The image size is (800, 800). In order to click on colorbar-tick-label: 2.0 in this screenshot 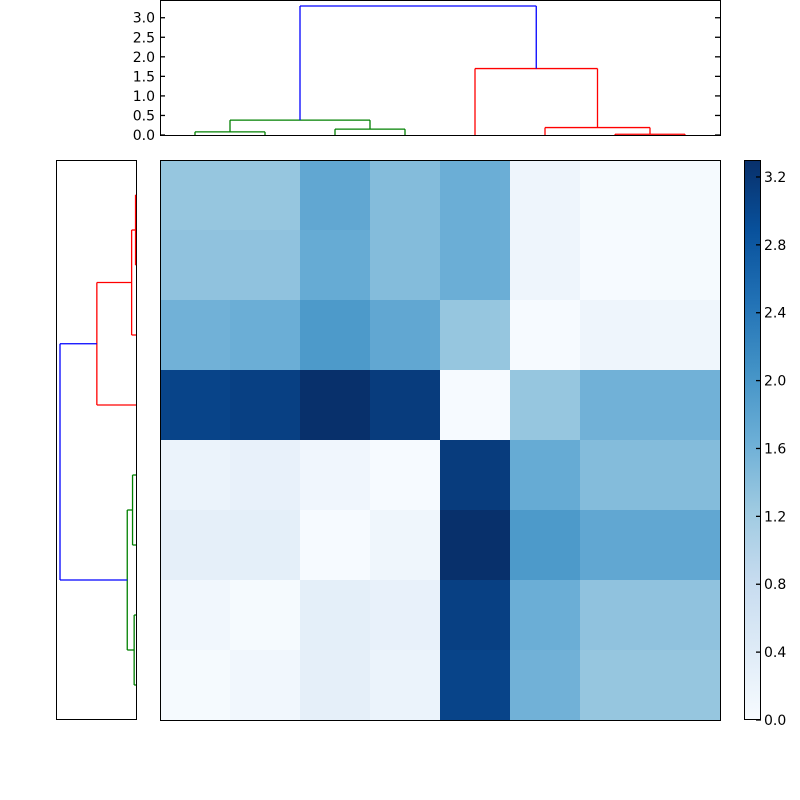, I will do `click(775, 382)`.